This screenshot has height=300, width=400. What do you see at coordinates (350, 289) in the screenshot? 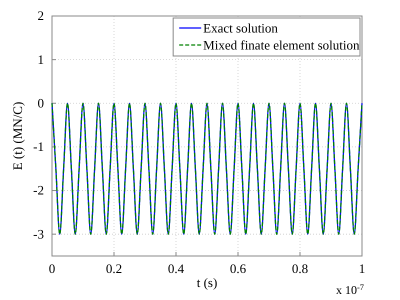
I see `text: x 10$^{-7}$` at bounding box center [350, 289].